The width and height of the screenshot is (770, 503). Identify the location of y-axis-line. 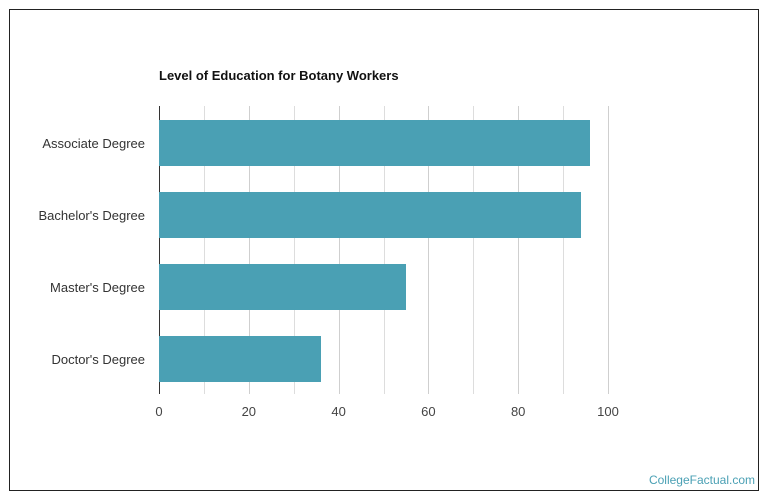
(159, 250).